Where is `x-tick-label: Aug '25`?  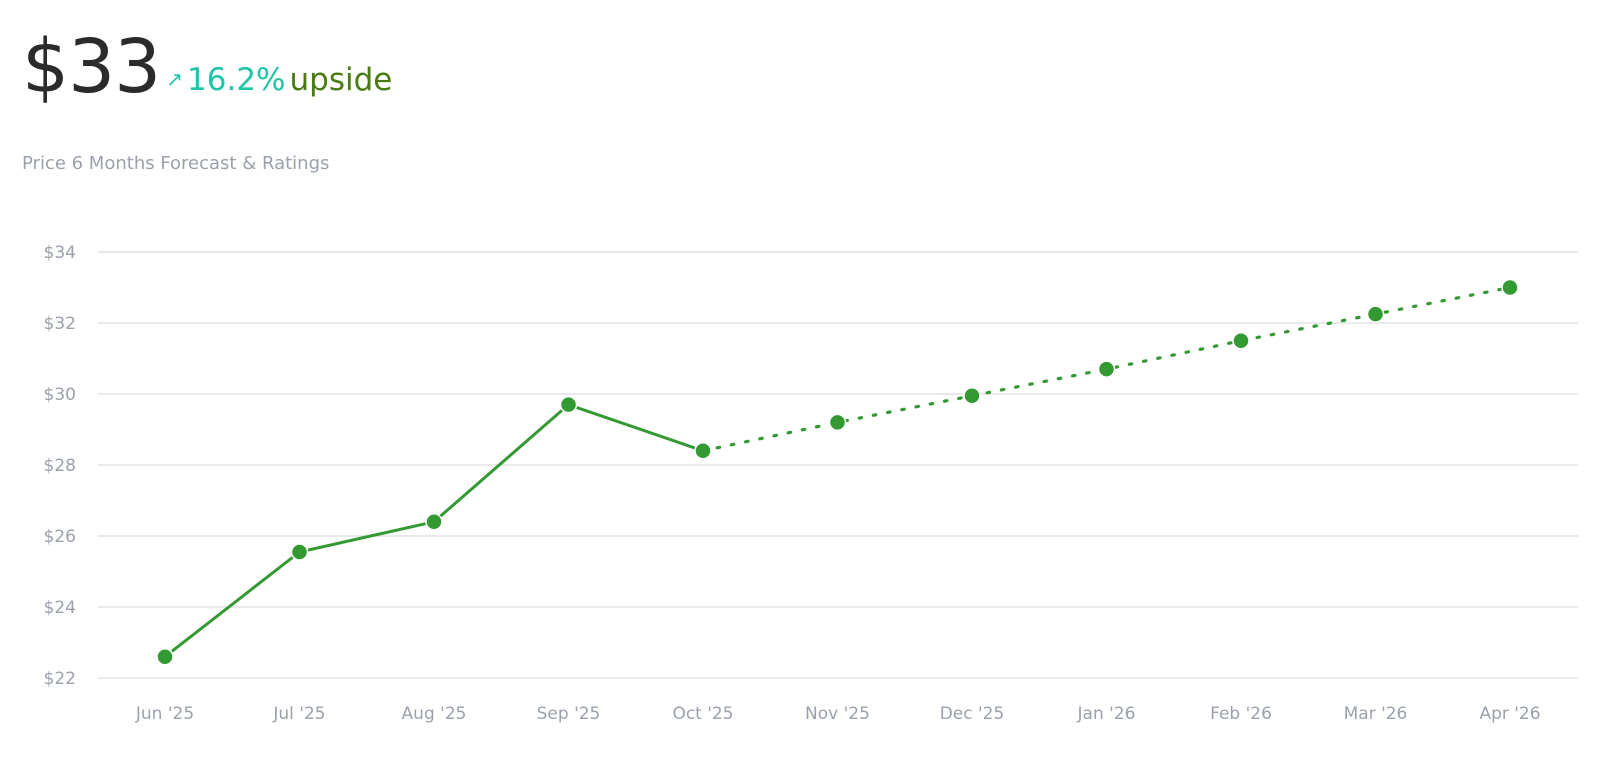
x-tick-label: Aug '25 is located at coordinates (434, 714).